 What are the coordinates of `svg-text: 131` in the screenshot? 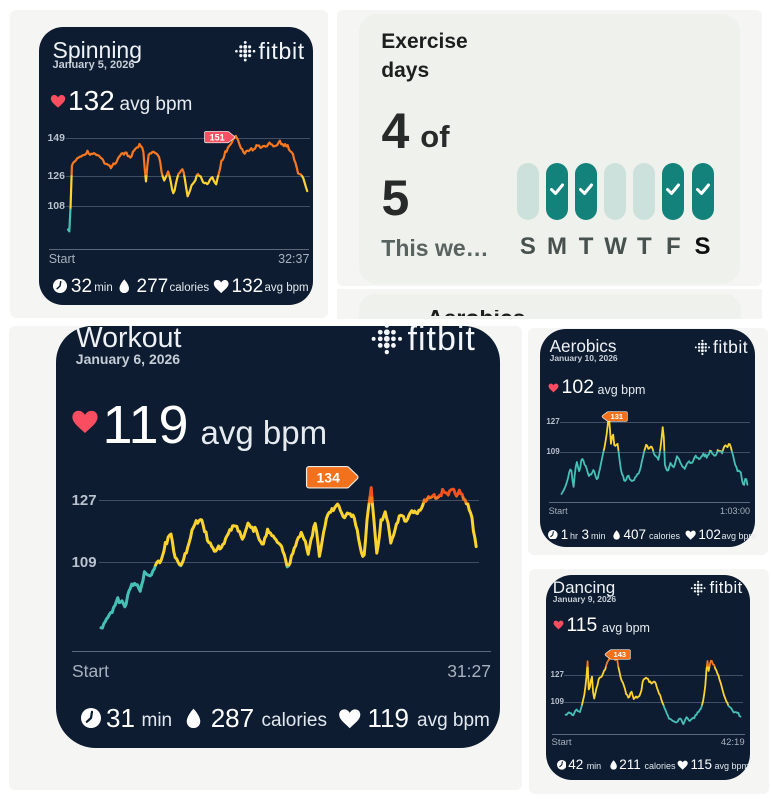 It's located at (617, 416).